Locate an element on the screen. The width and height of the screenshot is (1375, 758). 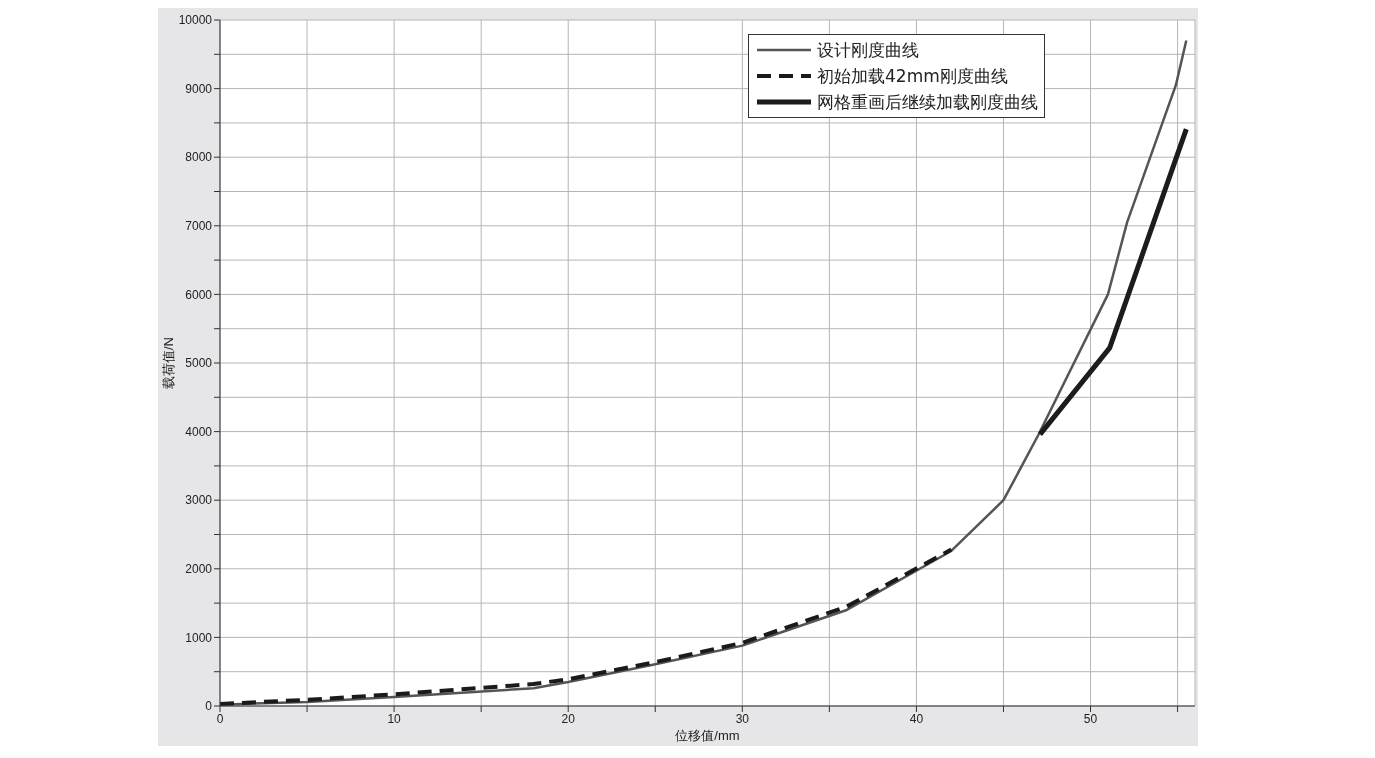
legend-label: 网格重画后继续加载刚度曲线 is located at coordinates (927, 102).